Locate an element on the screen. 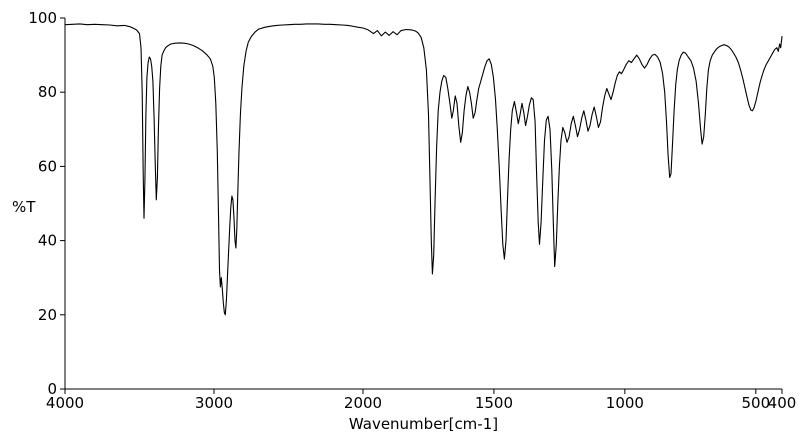 The image size is (800, 441). x-tick-label: 2000 is located at coordinates (363, 403).